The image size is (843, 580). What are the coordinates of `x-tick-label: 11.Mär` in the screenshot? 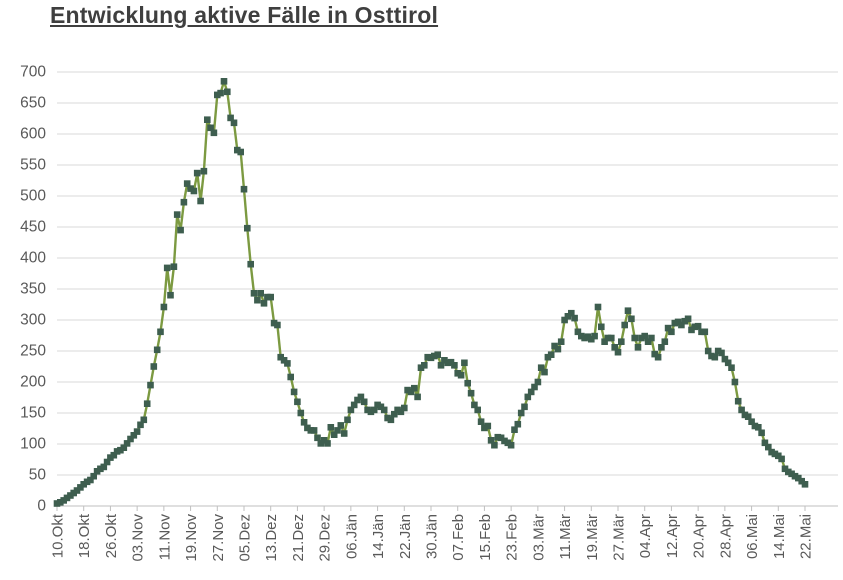 It's located at (565, 537).